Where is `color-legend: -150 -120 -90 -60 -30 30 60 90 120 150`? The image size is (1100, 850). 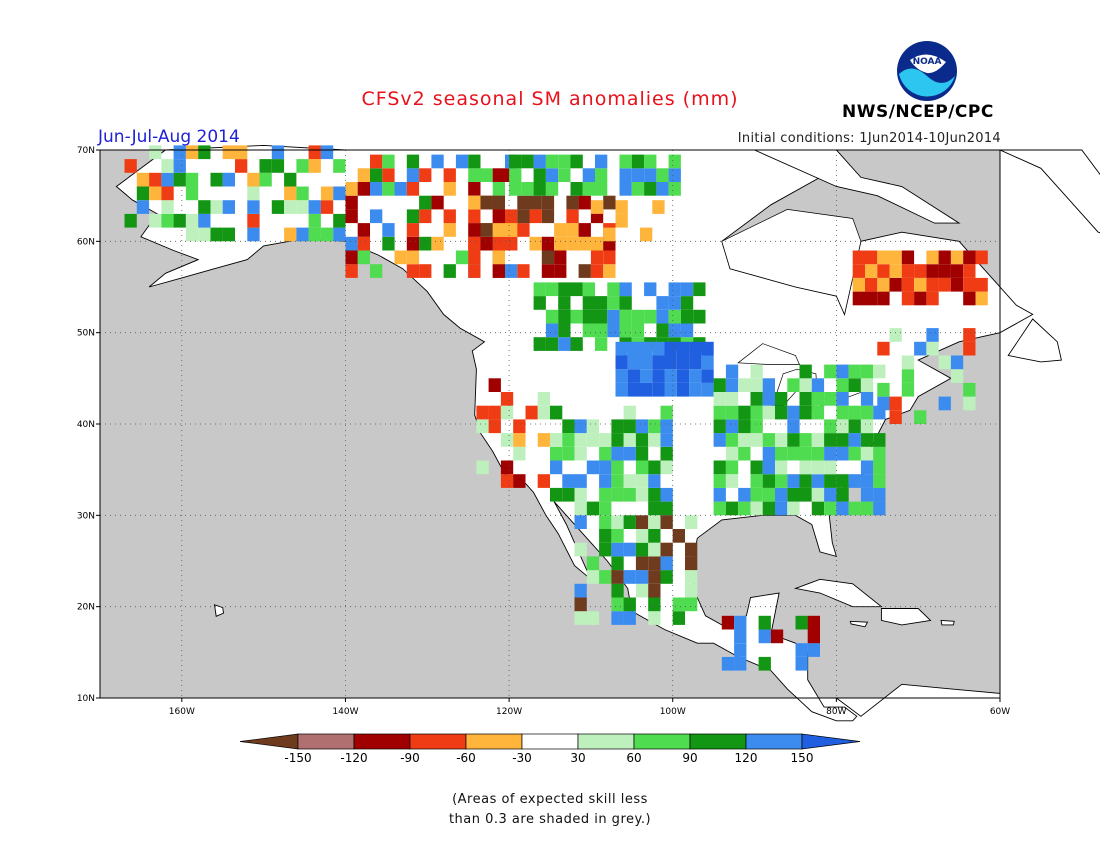 color-legend: -150 -120 -90 -60 -30 30 60 90 120 150 is located at coordinates (550, 749).